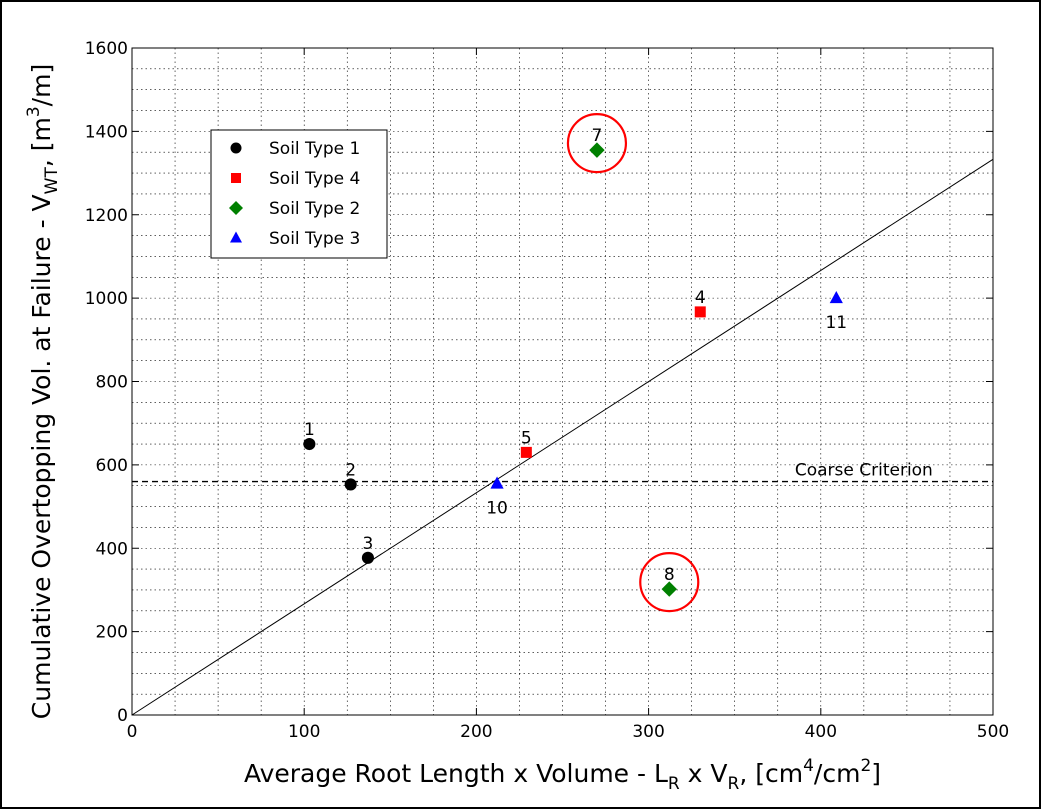 Image resolution: width=1041 pixels, height=809 pixels. What do you see at coordinates (350, 470) in the screenshot?
I see `point-label: 2` at bounding box center [350, 470].